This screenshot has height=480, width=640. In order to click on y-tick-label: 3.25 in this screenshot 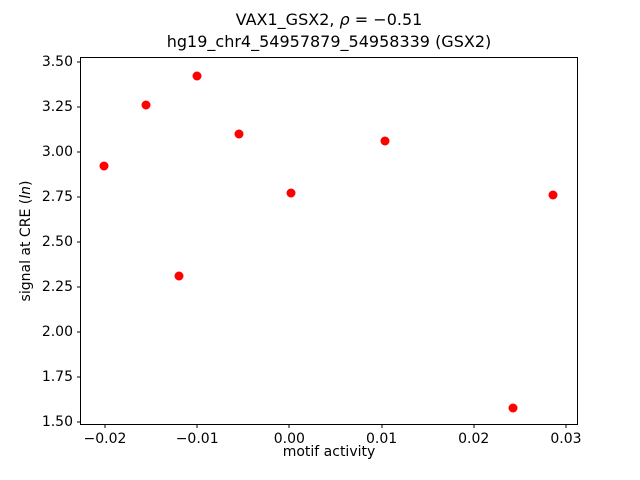, I will do `click(57, 106)`.